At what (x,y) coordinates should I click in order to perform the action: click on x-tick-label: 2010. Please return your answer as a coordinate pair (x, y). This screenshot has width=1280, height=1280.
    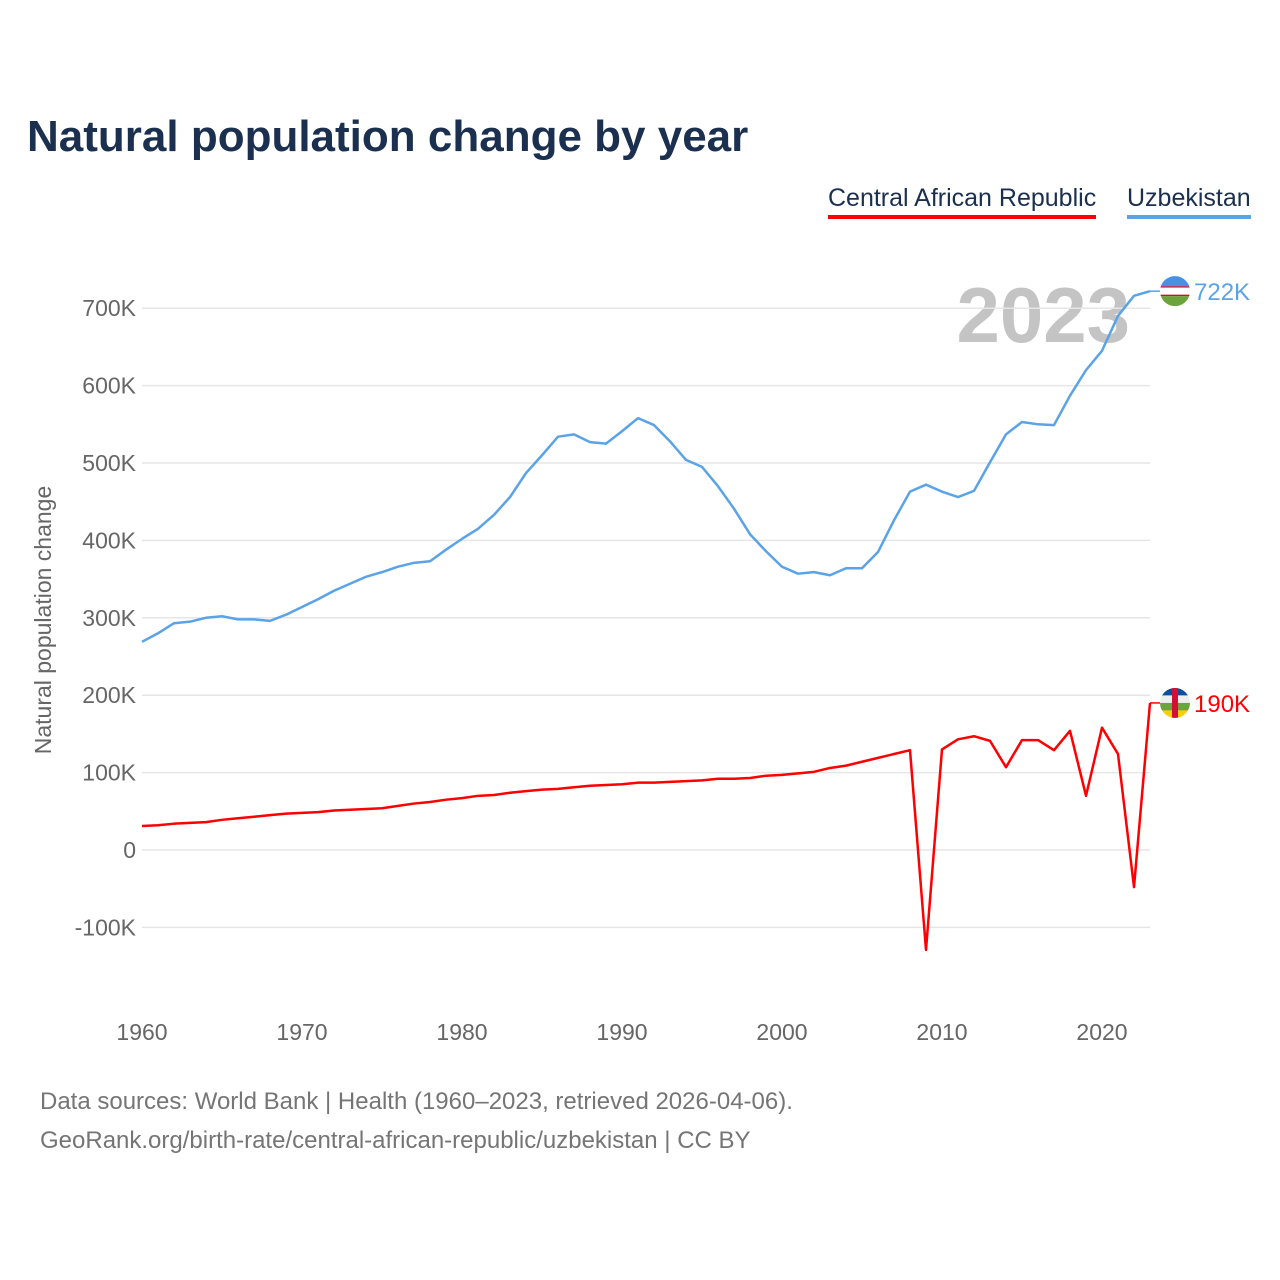
    Looking at the image, I should click on (941, 1032).